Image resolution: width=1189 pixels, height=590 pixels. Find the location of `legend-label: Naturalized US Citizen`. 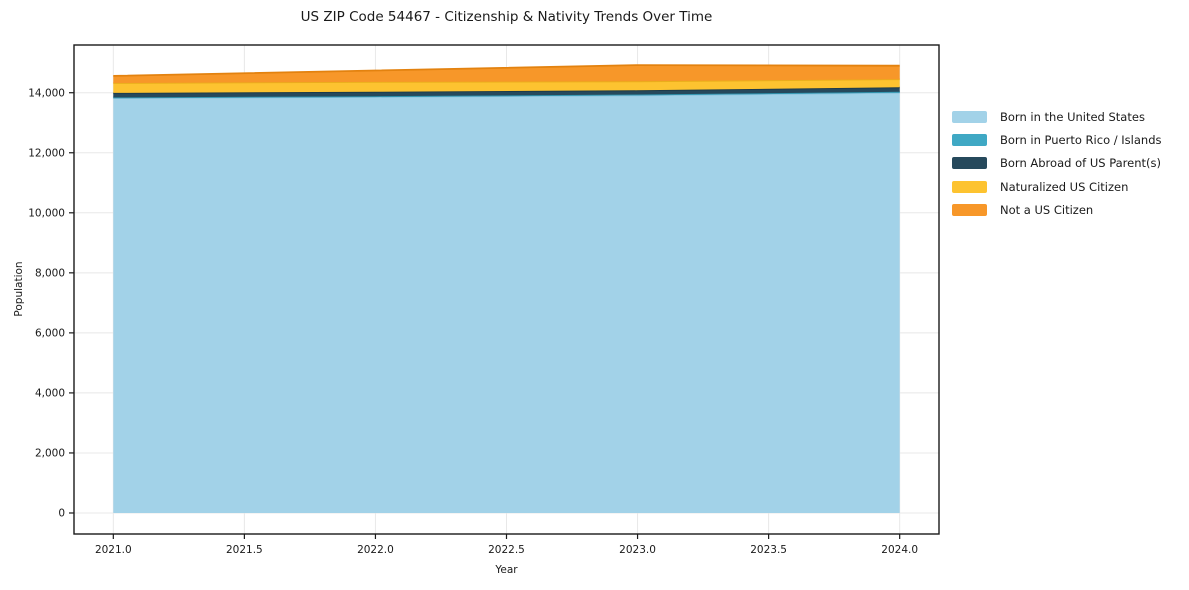

legend-label: Naturalized US Citizen is located at coordinates (1064, 186).